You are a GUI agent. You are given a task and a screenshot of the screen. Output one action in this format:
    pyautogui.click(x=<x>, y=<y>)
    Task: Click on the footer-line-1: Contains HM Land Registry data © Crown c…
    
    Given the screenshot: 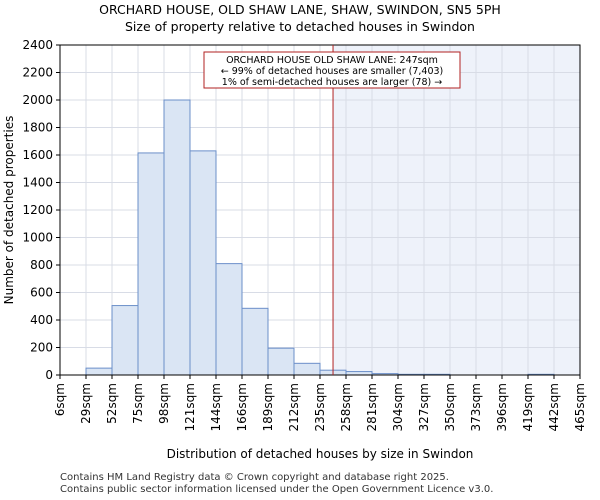 What is the action you would take?
    pyautogui.click(x=254, y=477)
    